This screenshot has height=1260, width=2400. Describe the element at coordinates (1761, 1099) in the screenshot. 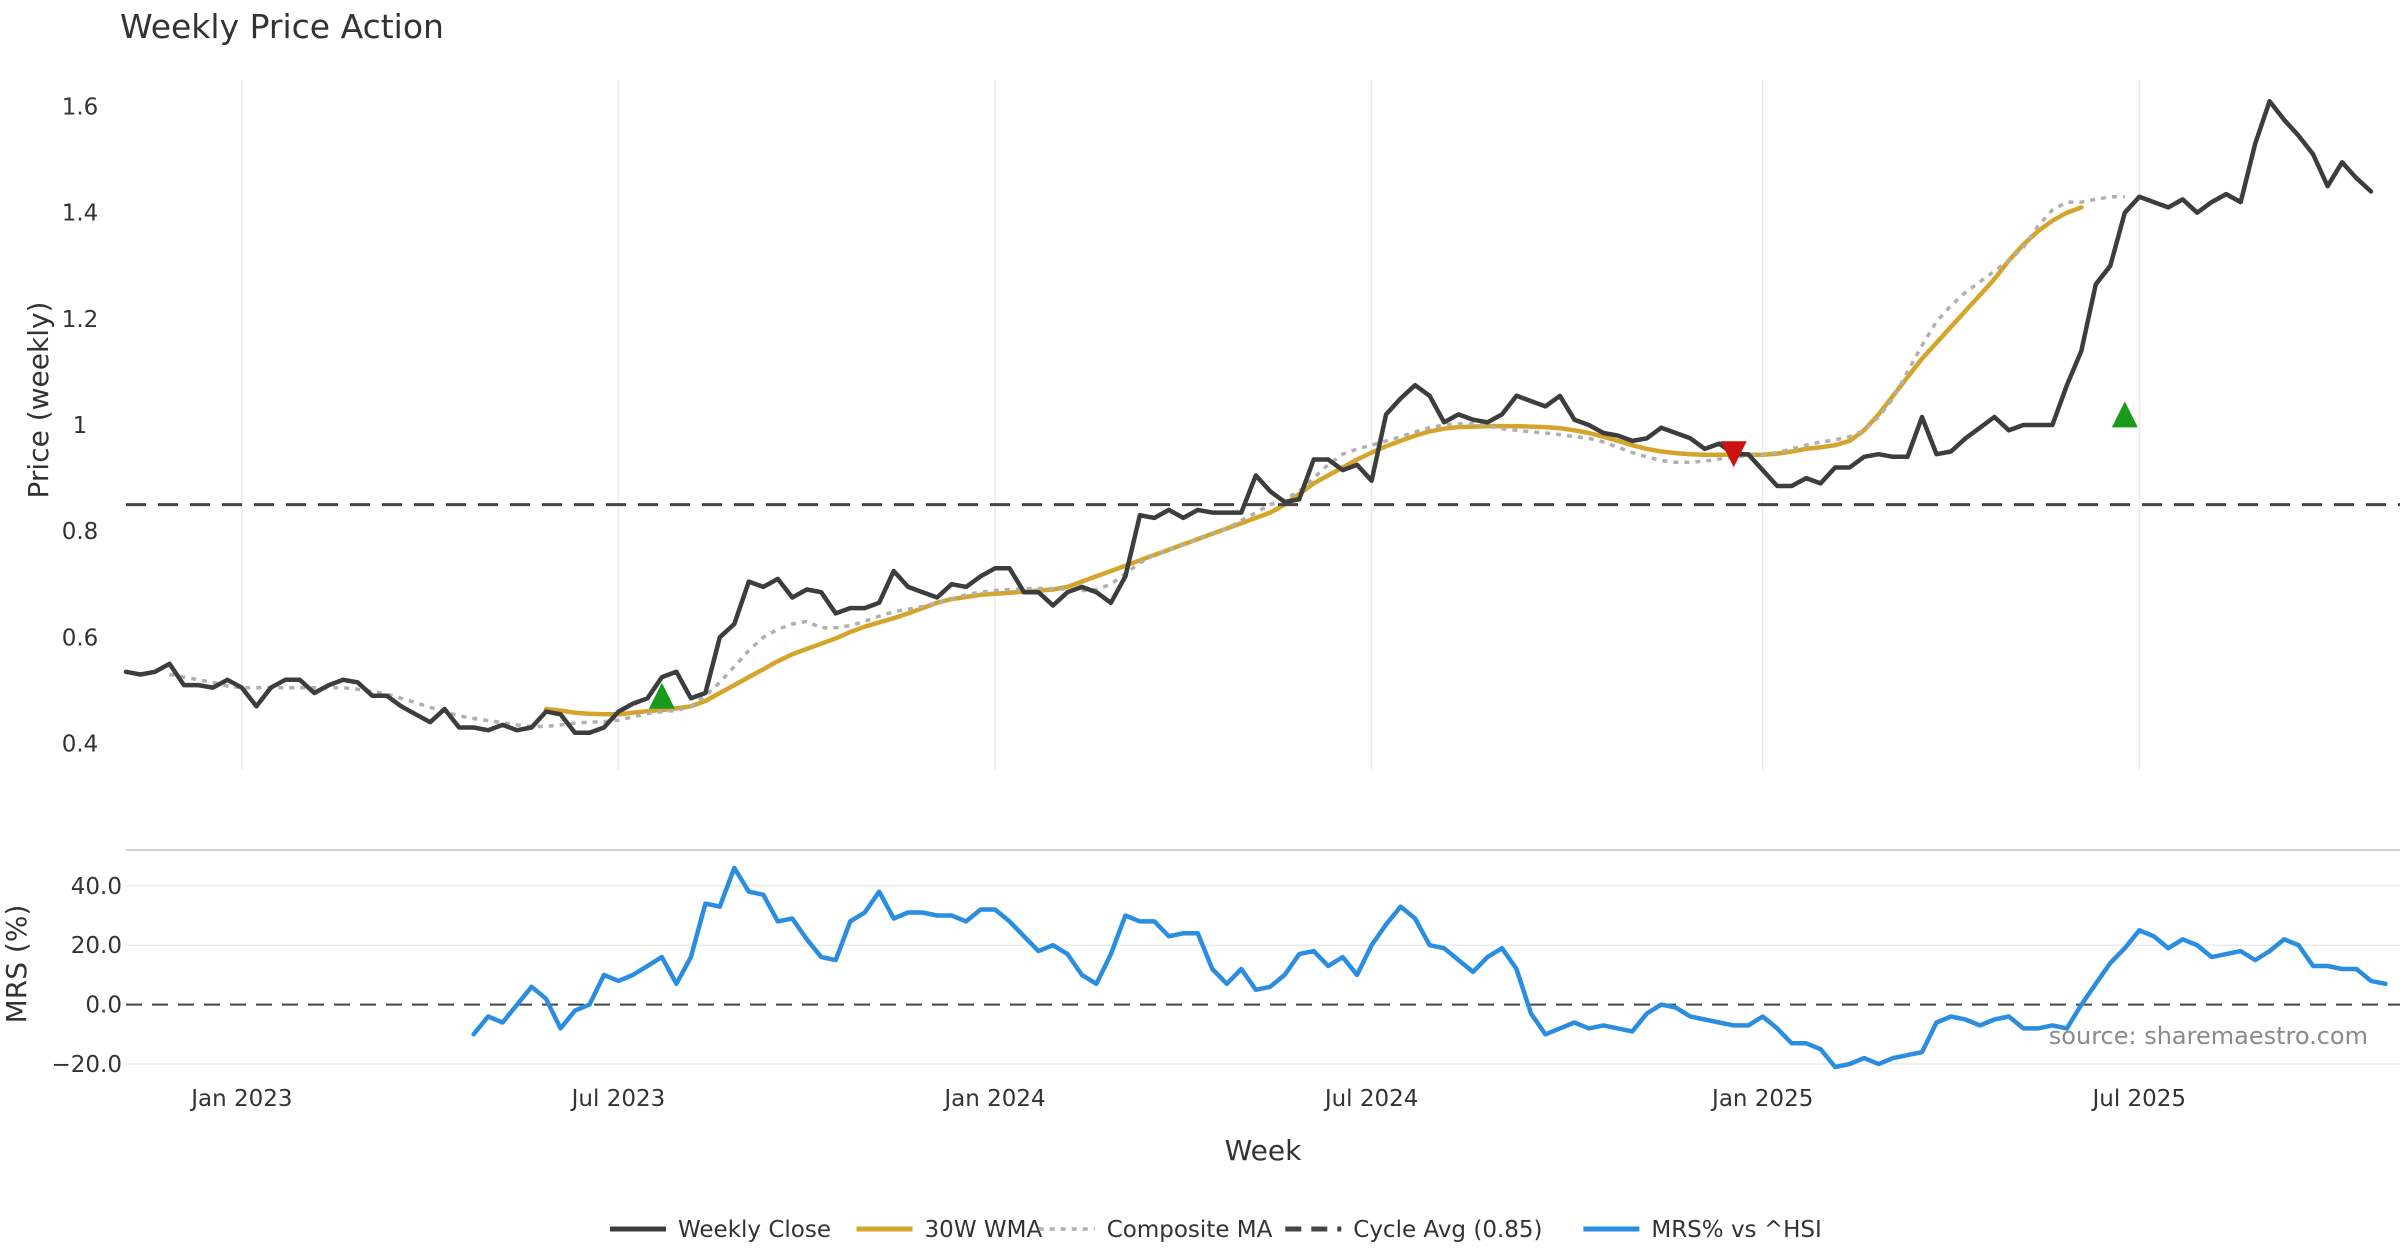

I see `x-tick-label: Jan 2025` at that location.